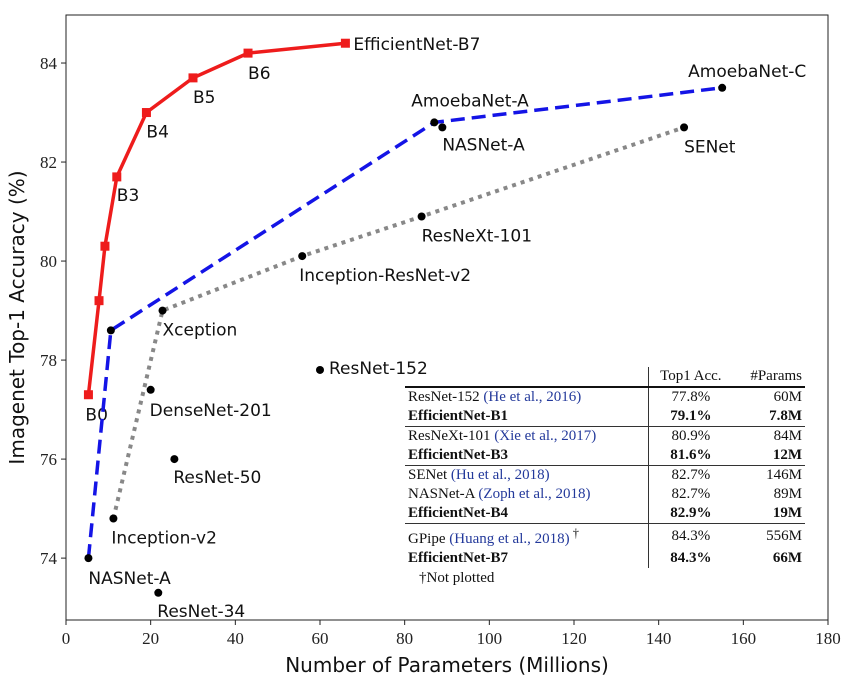 The width and height of the screenshot is (865, 688). I want to click on model-cell: EfficientNet-B3, so click(526, 456).